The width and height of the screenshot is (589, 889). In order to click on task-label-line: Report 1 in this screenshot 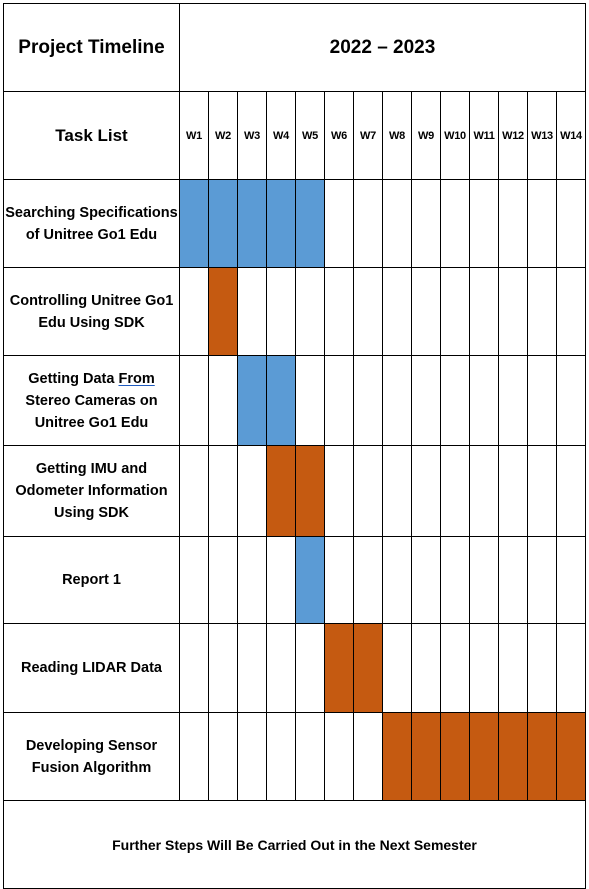, I will do `click(91, 580)`.